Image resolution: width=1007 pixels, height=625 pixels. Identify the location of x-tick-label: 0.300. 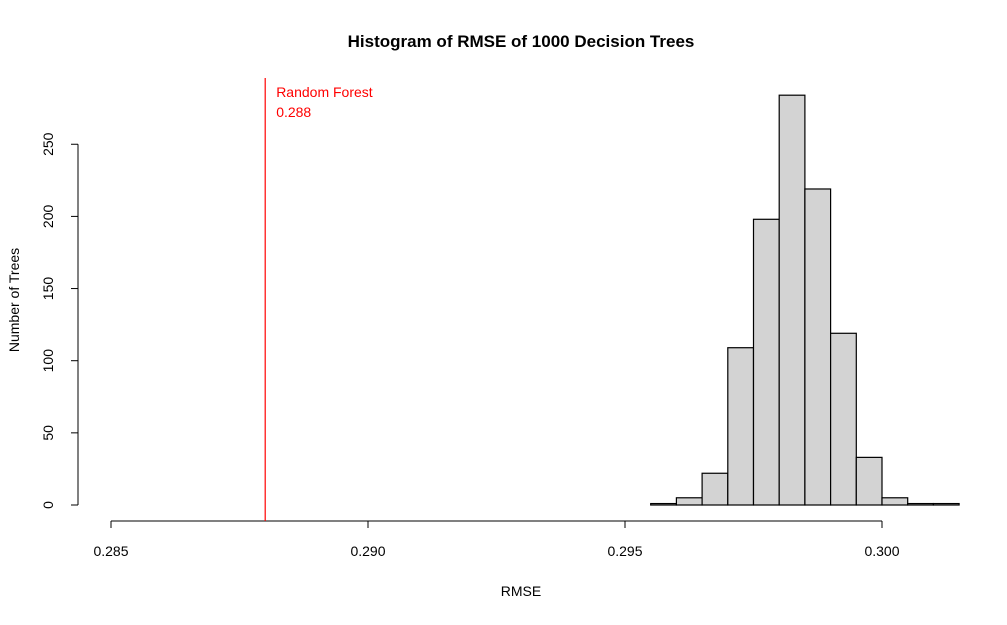
(881, 551).